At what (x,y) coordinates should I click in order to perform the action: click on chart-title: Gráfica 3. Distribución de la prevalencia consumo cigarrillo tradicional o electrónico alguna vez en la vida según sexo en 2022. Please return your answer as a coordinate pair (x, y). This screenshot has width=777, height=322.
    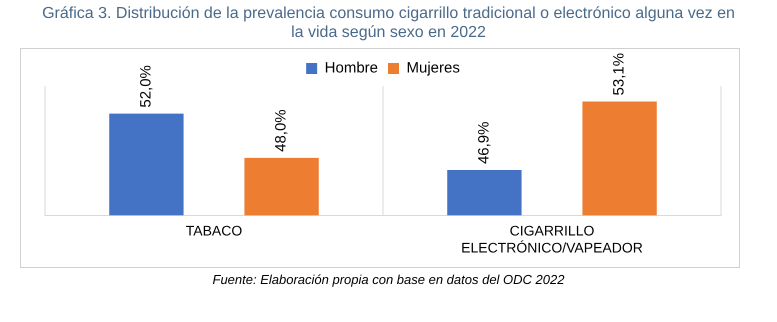
    Looking at the image, I should click on (388, 23).